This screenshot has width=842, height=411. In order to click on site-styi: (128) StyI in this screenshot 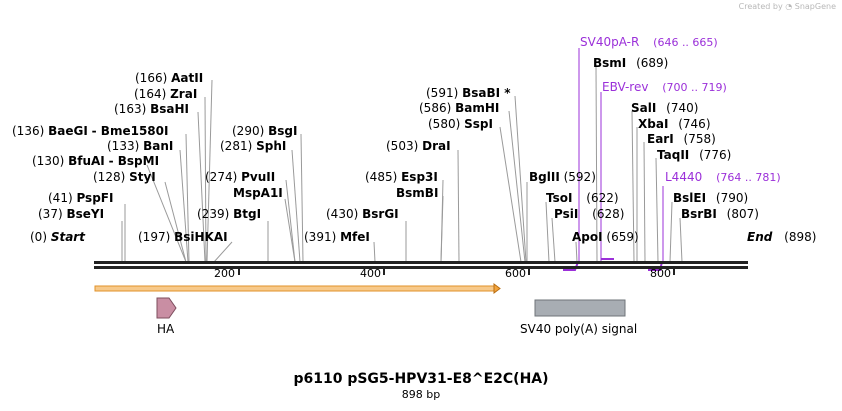, I will do `click(124, 177)`.